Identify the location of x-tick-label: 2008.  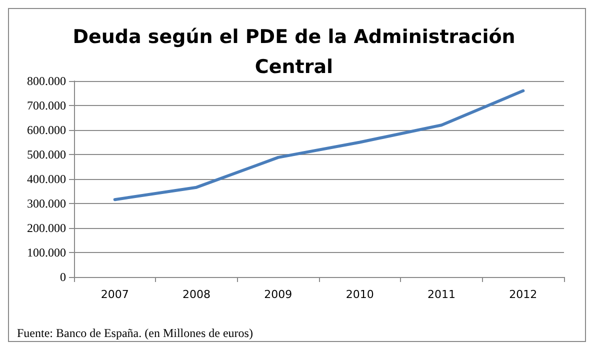
(196, 294).